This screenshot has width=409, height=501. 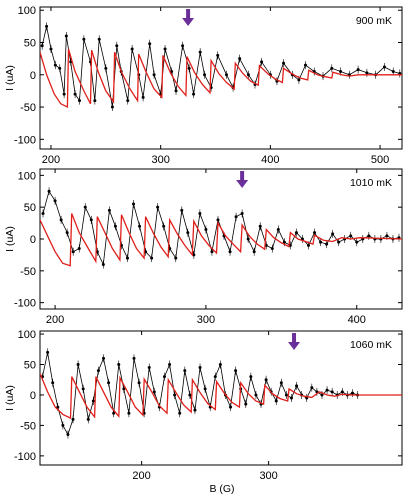 What do you see at coordinates (371, 183) in the screenshot?
I see `temperature-label: 1010 mK` at bounding box center [371, 183].